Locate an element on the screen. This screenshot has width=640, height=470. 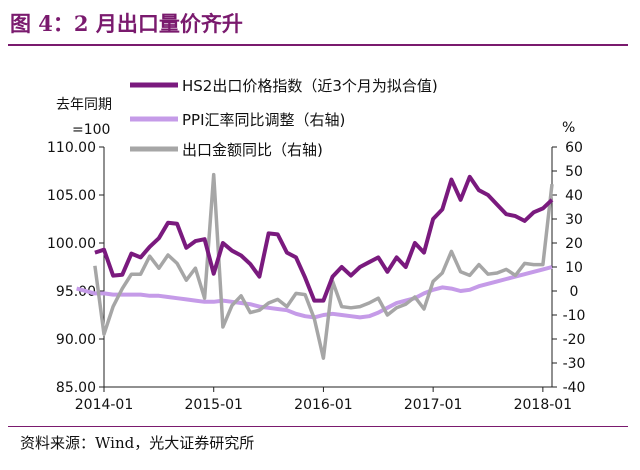
left-tick-label: 105.00 is located at coordinates (71, 196).